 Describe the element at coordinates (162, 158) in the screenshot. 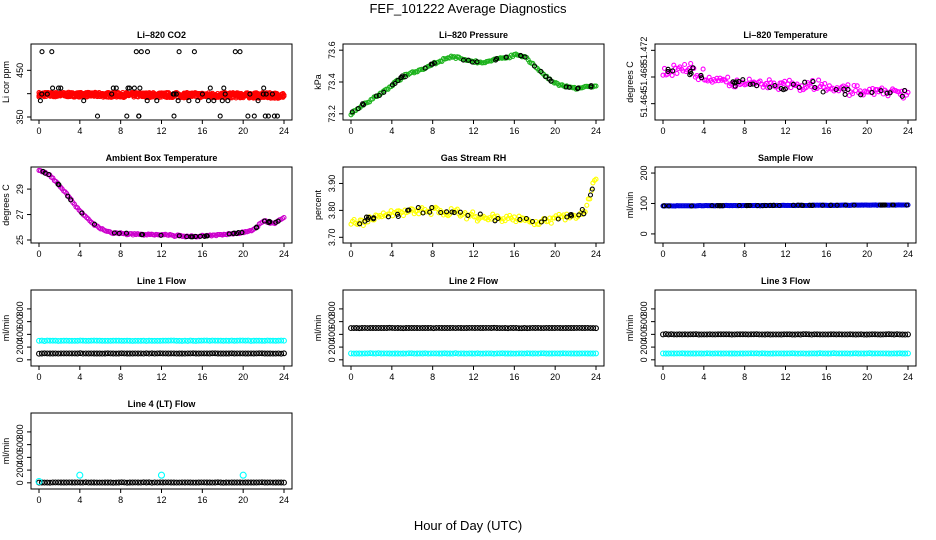

I see `chart-title: Ambient Box Temperature` at that location.